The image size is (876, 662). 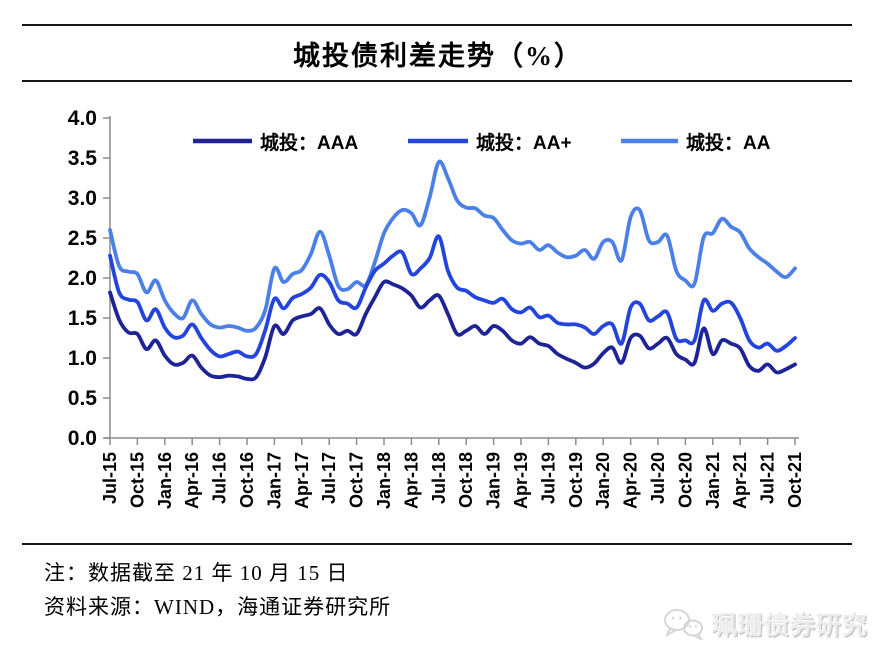 What do you see at coordinates (437, 81) in the screenshot?
I see `title-divider` at bounding box center [437, 81].